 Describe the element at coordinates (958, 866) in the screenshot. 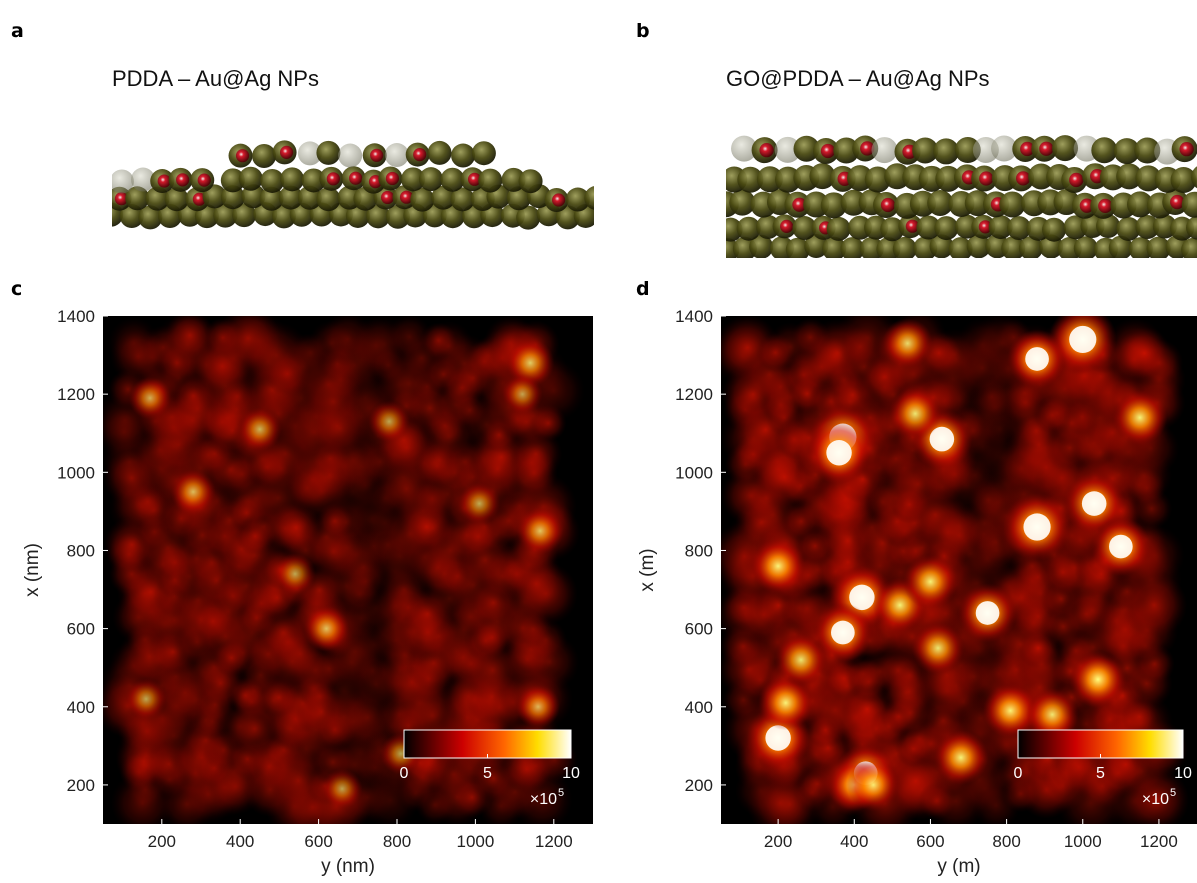

I see `x-axis-label: y (m)` at that location.